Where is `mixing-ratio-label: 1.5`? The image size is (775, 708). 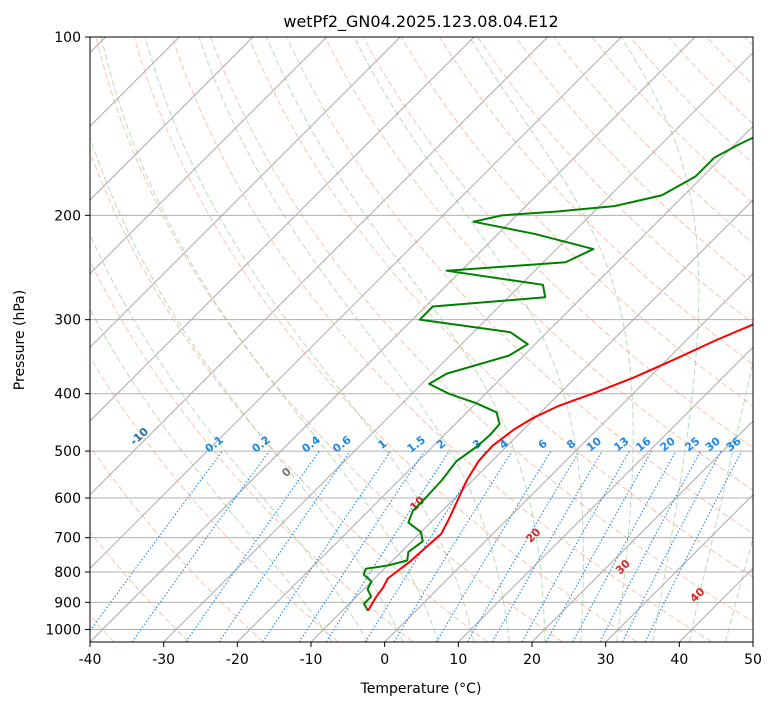
mixing-ratio-label: 1.5 is located at coordinates (416, 444).